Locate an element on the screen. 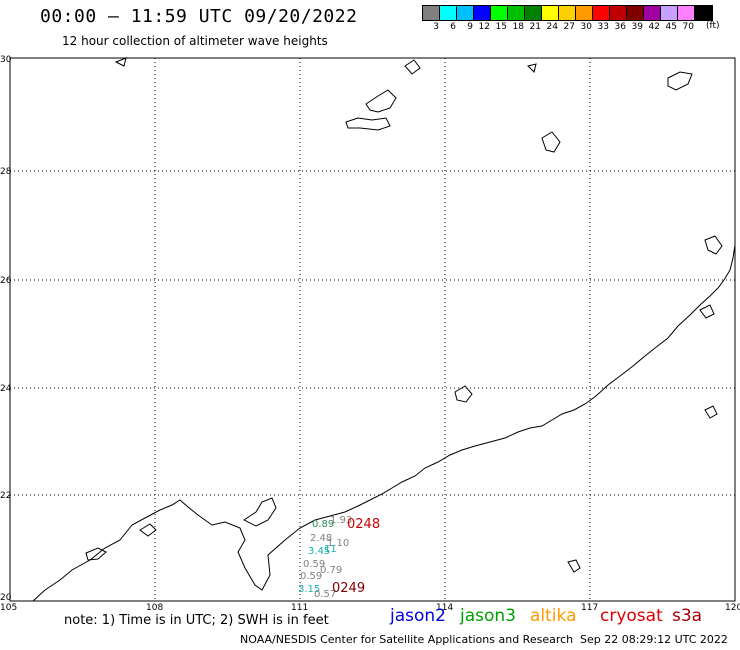 The image size is (740, 650). color-scale-label: 70 is located at coordinates (688, 27).